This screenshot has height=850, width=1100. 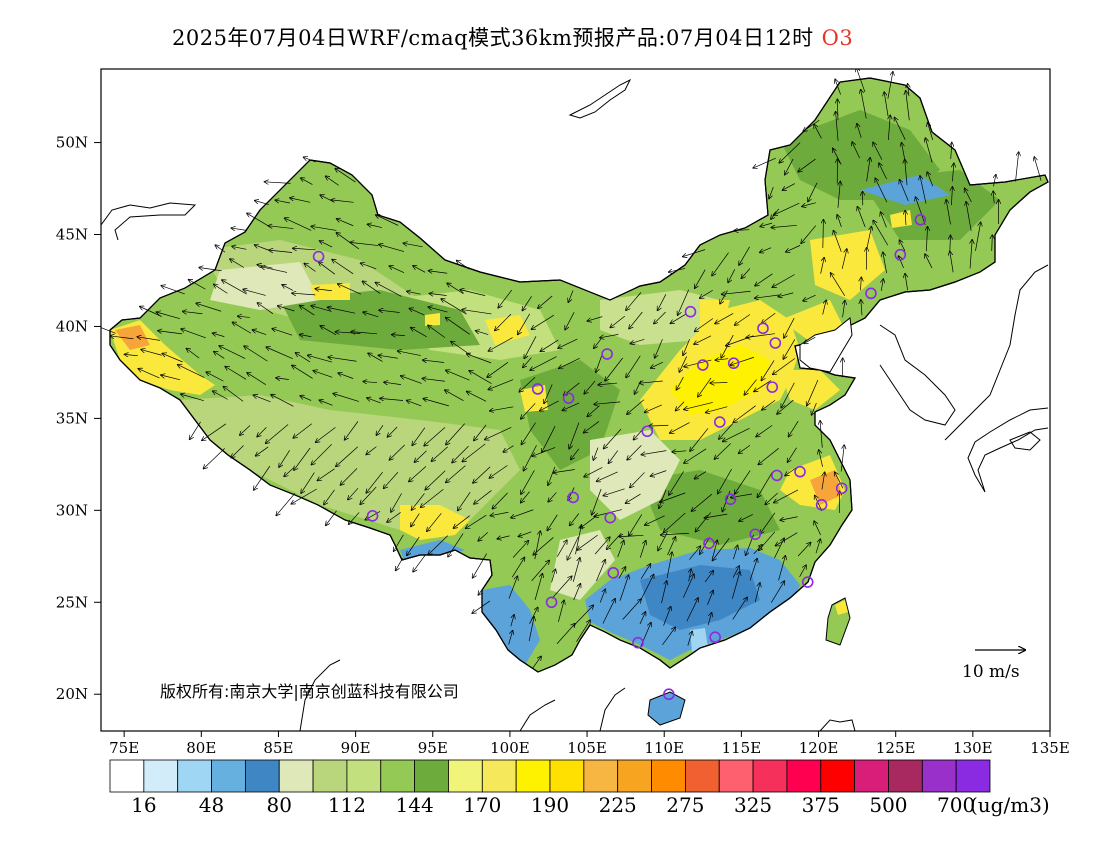 I want to click on wind-scale-label: 10 m/s, so click(x=991, y=672).